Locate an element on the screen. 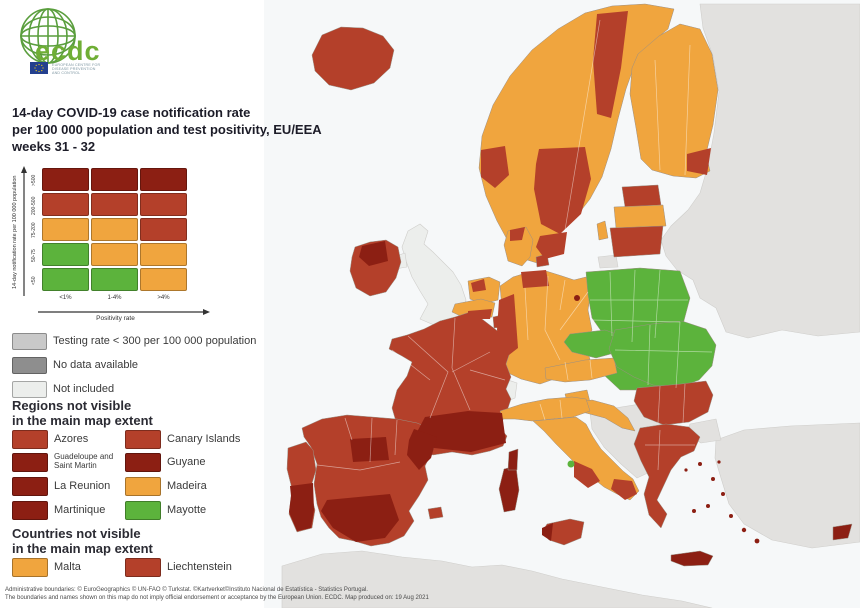 The width and height of the screenshot is (860, 608). la-reunion-swatch is located at coordinates (30, 486).